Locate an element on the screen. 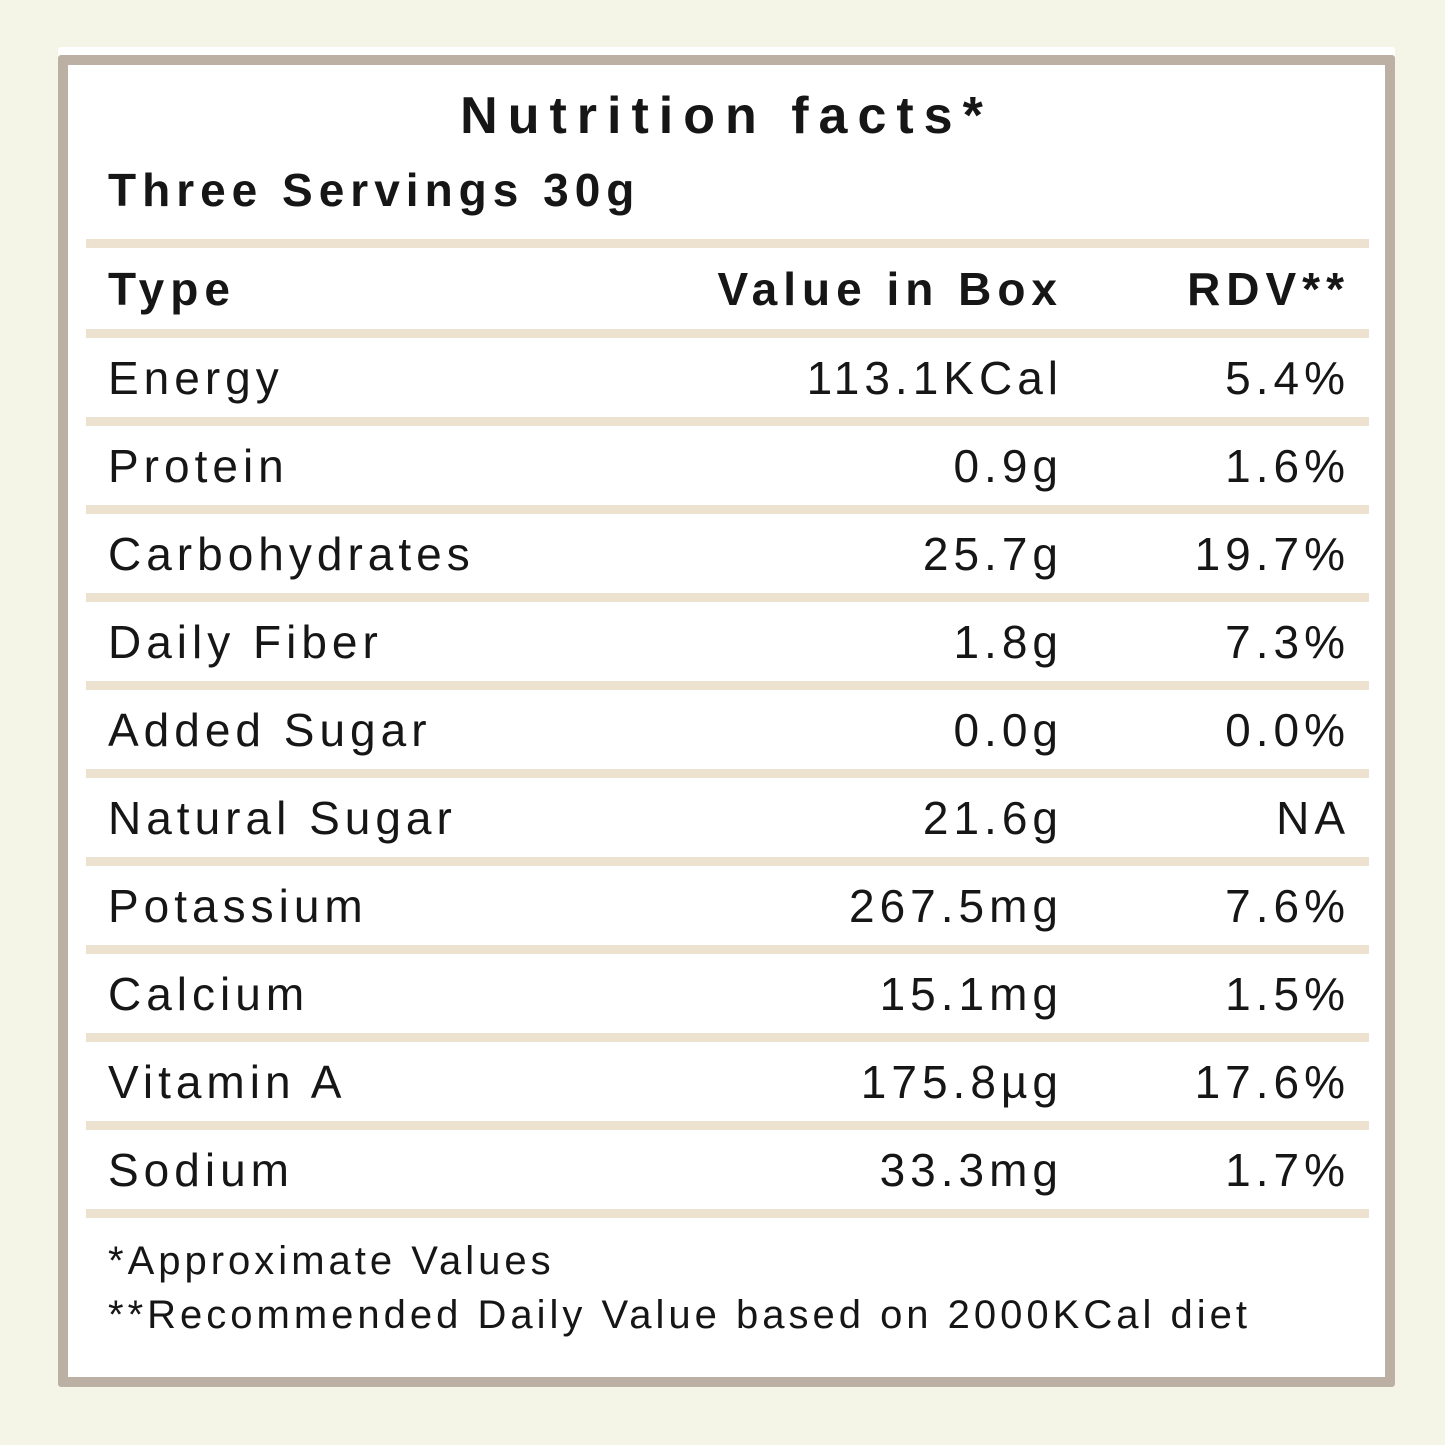 The width and height of the screenshot is (1445, 1445). row-value: 0.9g is located at coordinates (1008, 465).